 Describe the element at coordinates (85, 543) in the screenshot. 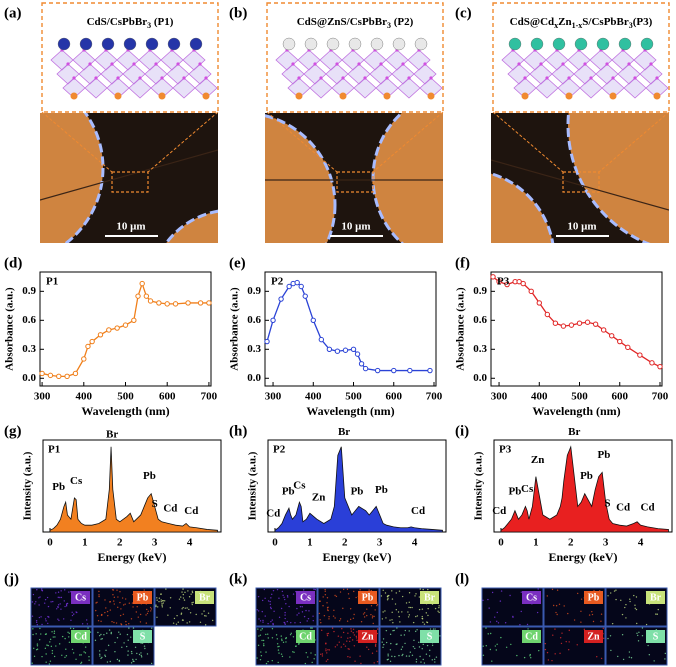

I see `x-tick-label: 1` at that location.